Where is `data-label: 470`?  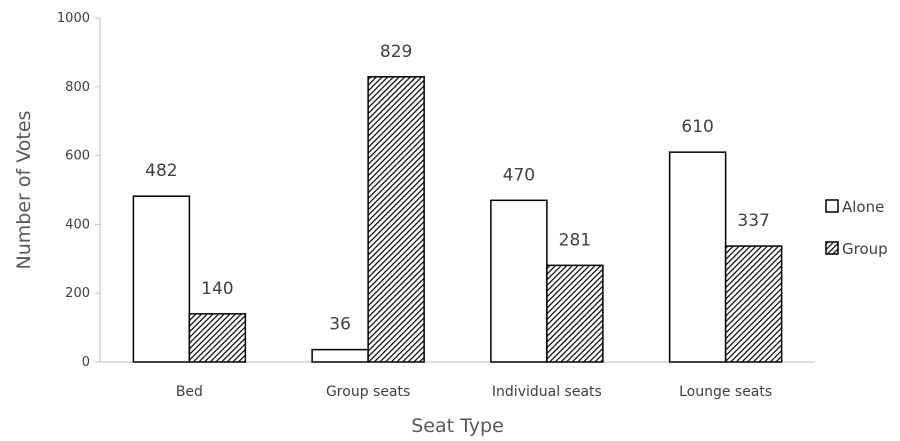 data-label: 470 is located at coordinates (519, 175).